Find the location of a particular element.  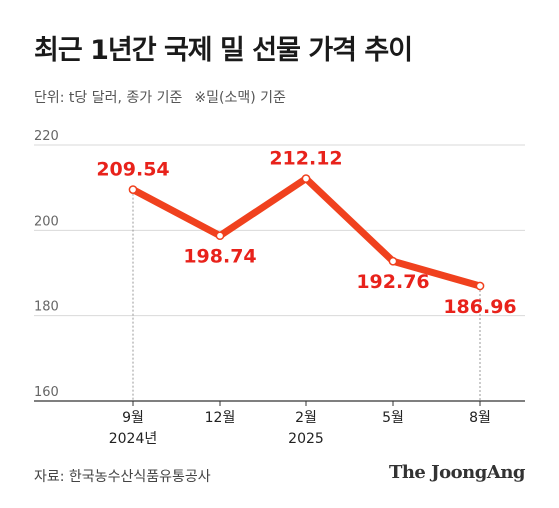

chart-subtitle: 단위: t당 달러, 종가 기준 ※밀(소맥) 기준 is located at coordinates (160, 97).